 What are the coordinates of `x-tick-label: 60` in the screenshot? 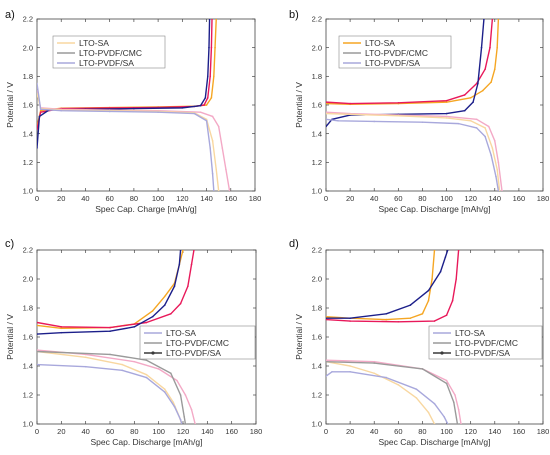 It's located at (110, 431).